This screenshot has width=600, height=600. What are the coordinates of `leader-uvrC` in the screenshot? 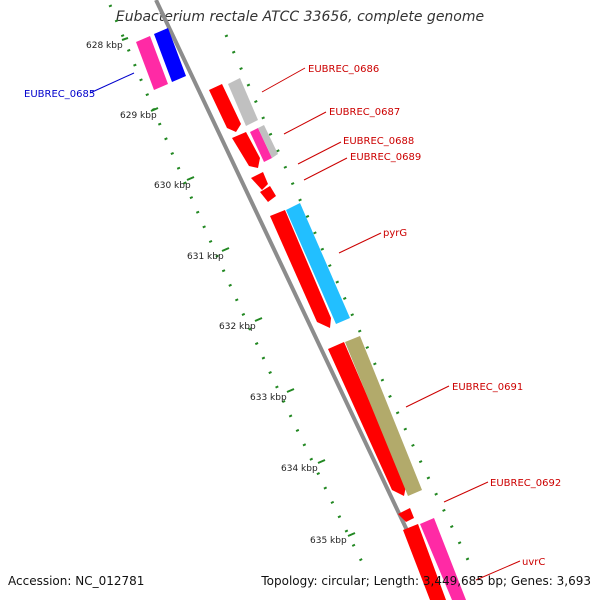 It's located at (498, 570).